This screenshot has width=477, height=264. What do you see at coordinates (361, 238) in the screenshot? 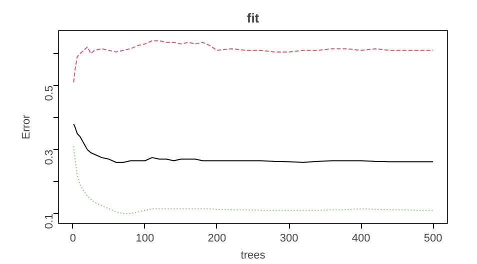
I see `x-tick-label: 400` at bounding box center [361, 238].